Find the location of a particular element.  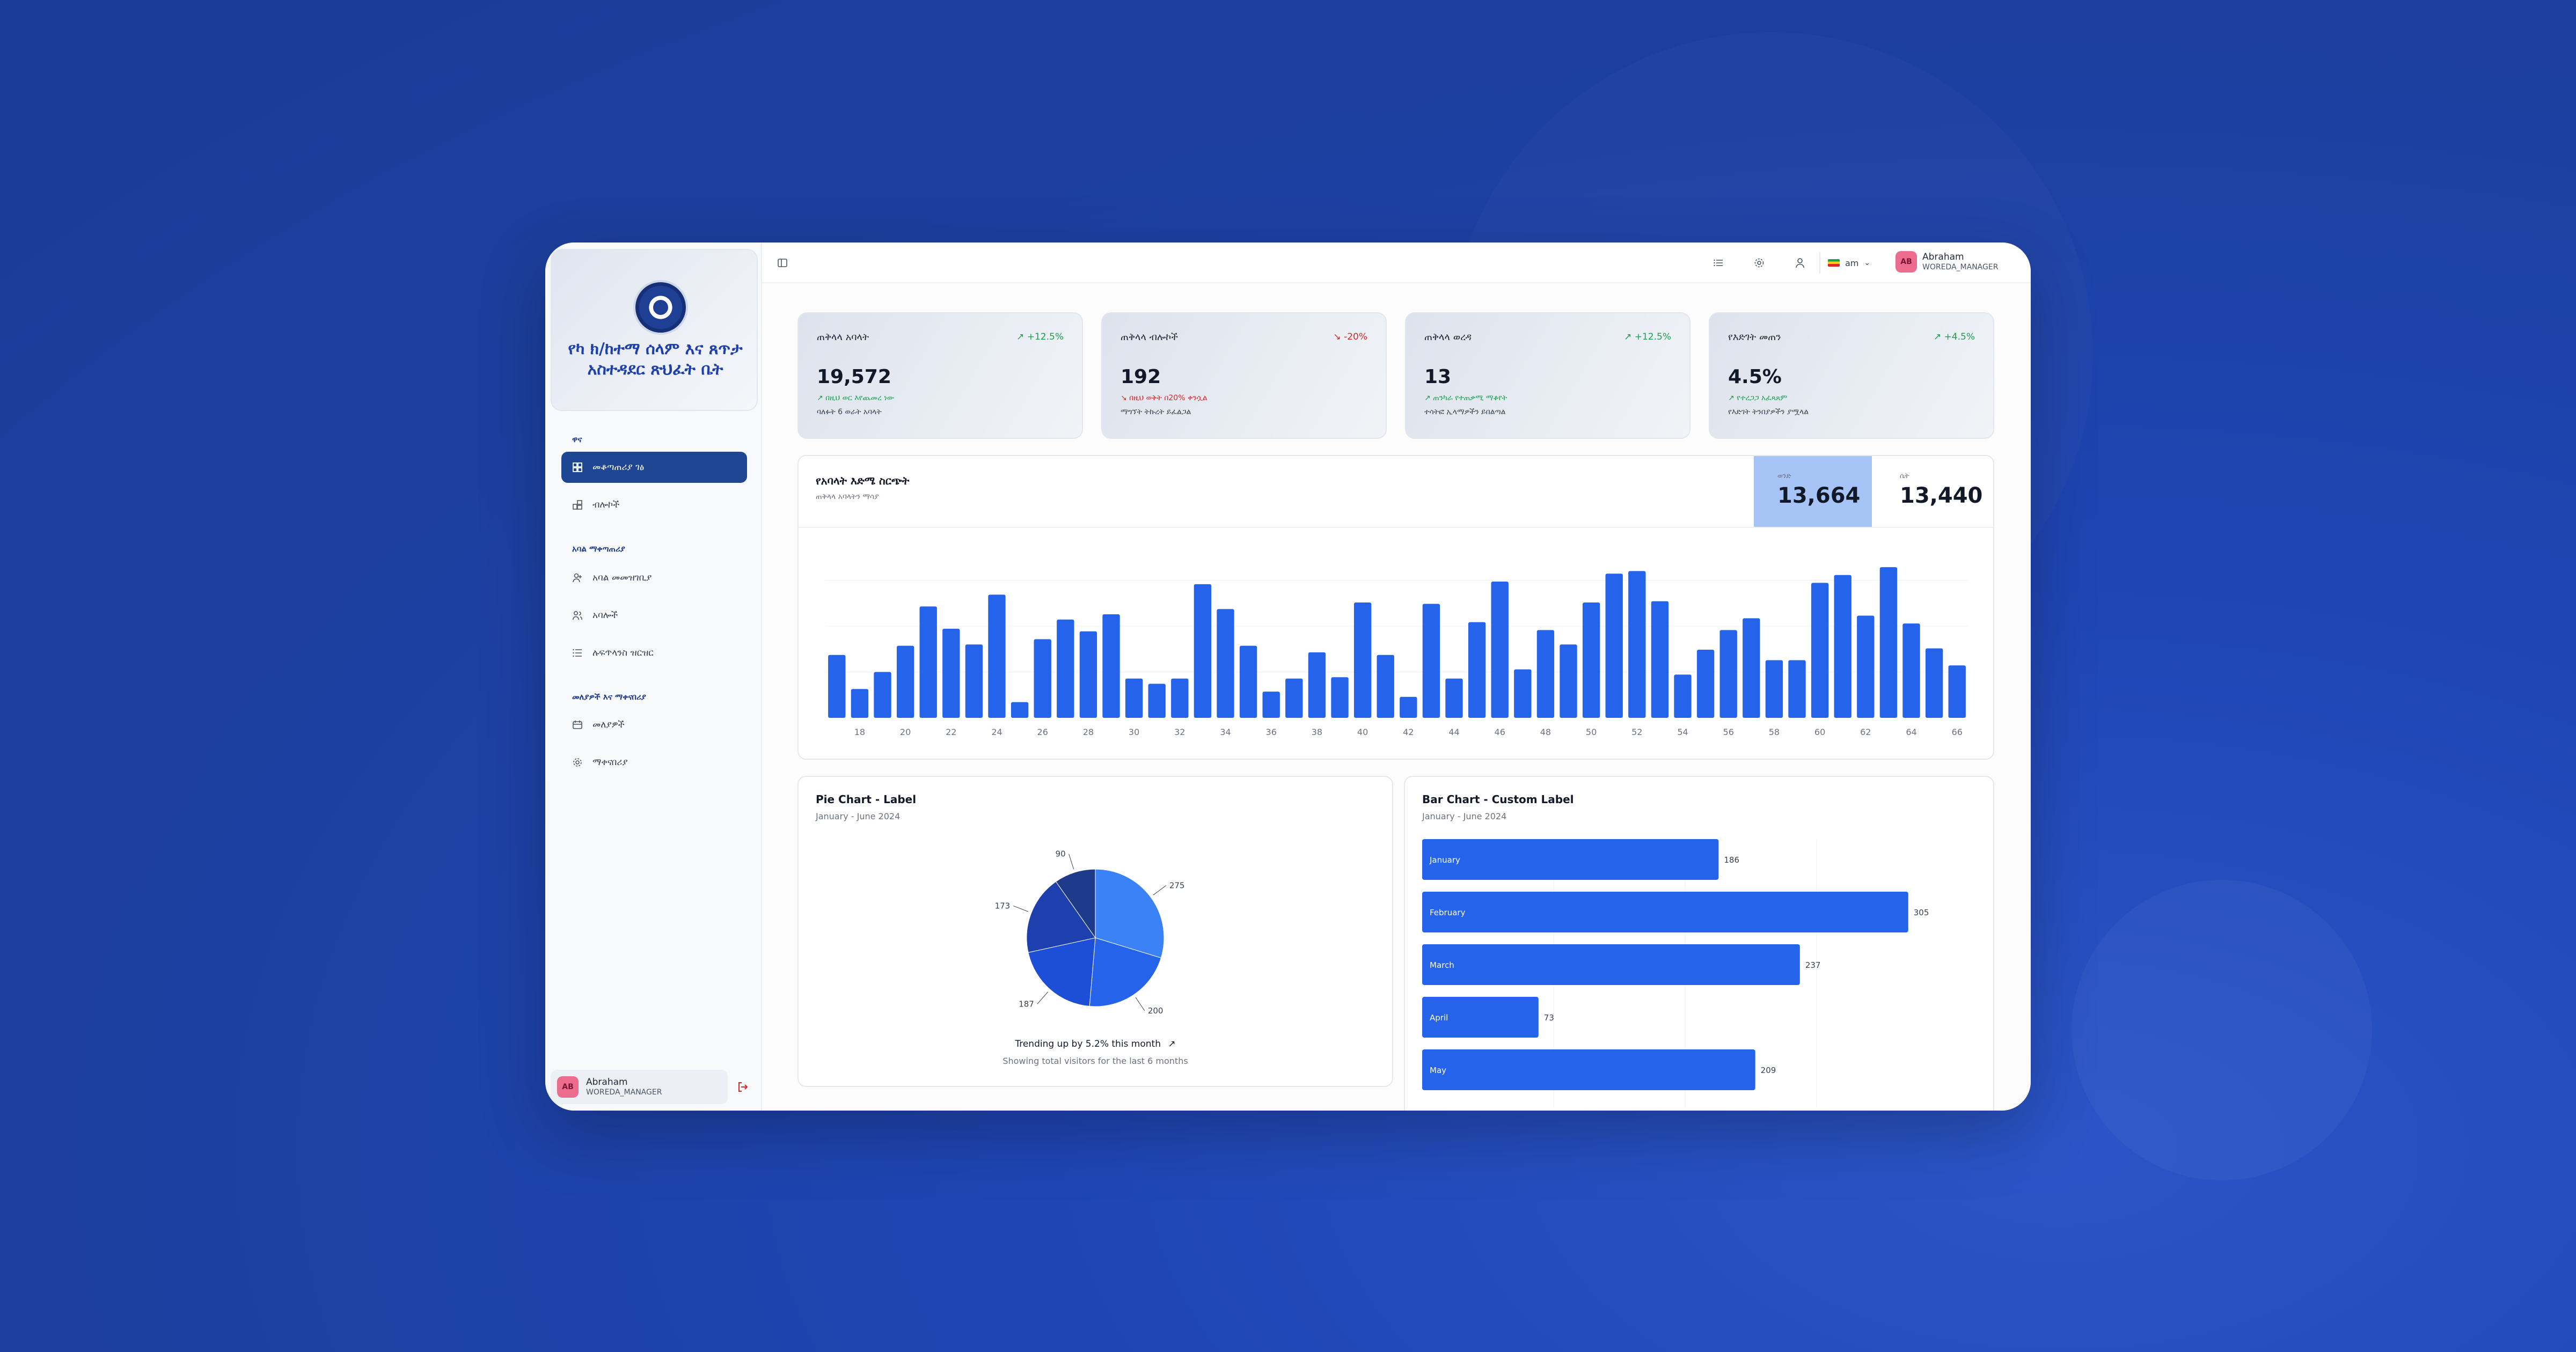

bar-value-label: 237 is located at coordinates (1813, 965).